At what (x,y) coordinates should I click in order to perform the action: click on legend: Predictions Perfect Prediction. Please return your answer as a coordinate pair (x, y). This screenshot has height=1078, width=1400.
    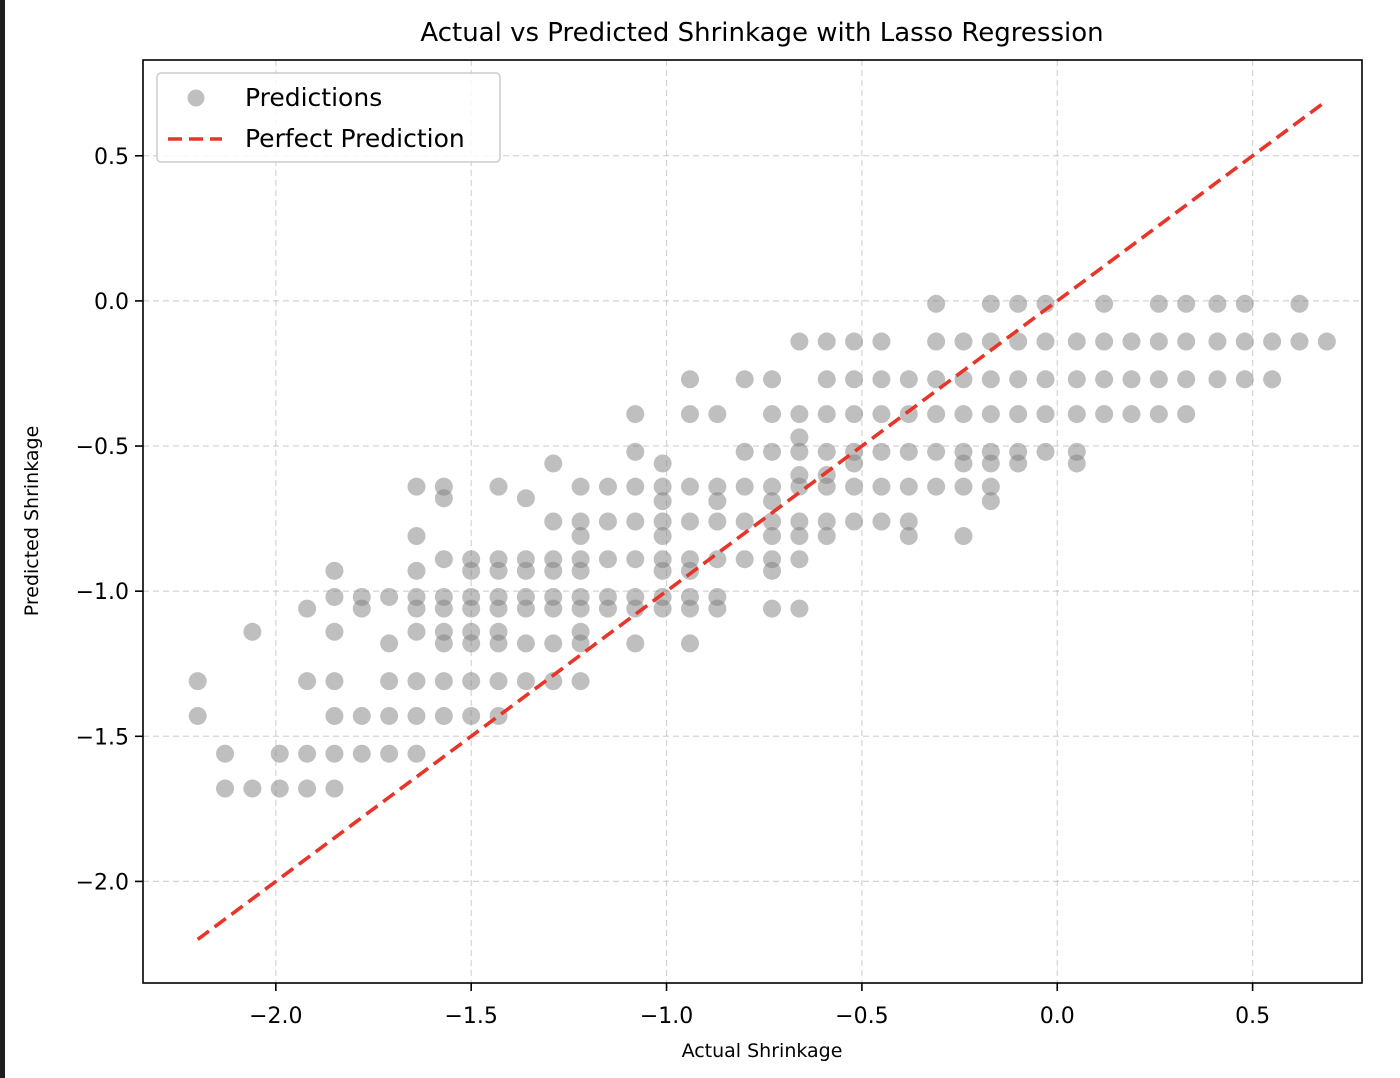
    Looking at the image, I should click on (328, 117).